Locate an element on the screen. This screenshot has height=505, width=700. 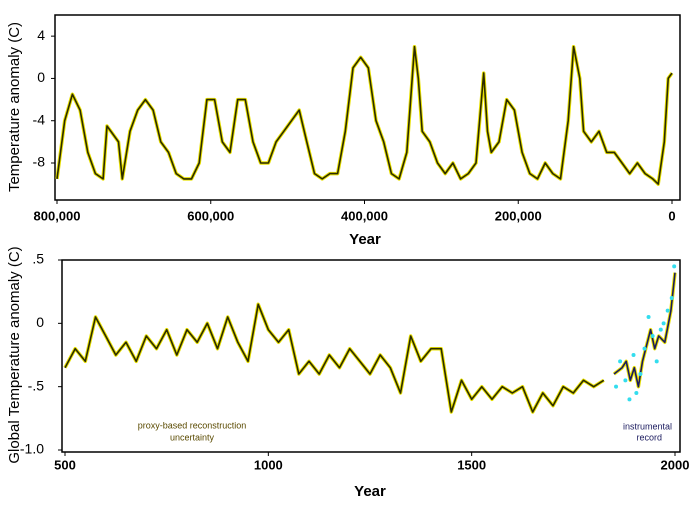
x-tick-label: 400,000 is located at coordinates (364, 215).